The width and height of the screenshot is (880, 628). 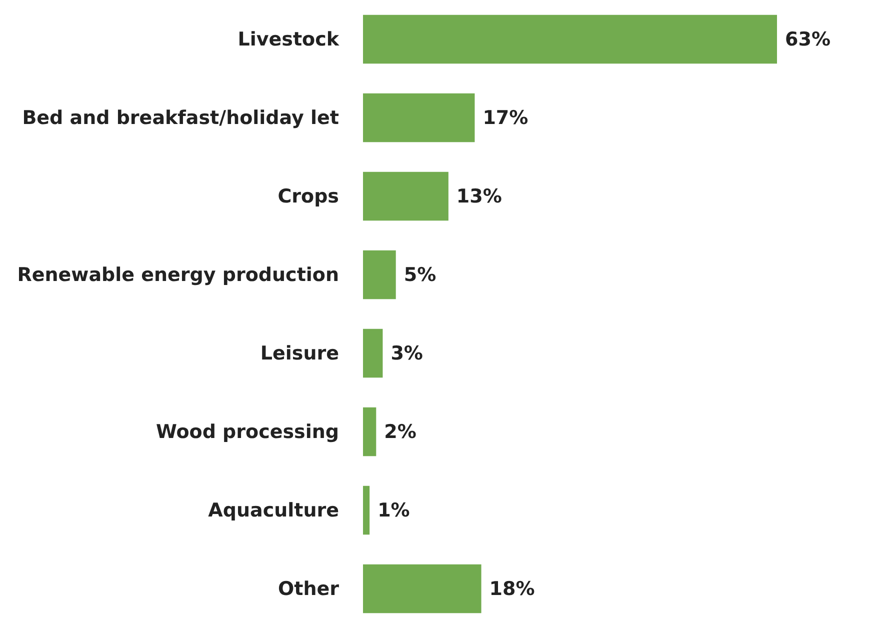 What do you see at coordinates (505, 117) in the screenshot?
I see `data-label: 17%` at bounding box center [505, 117].